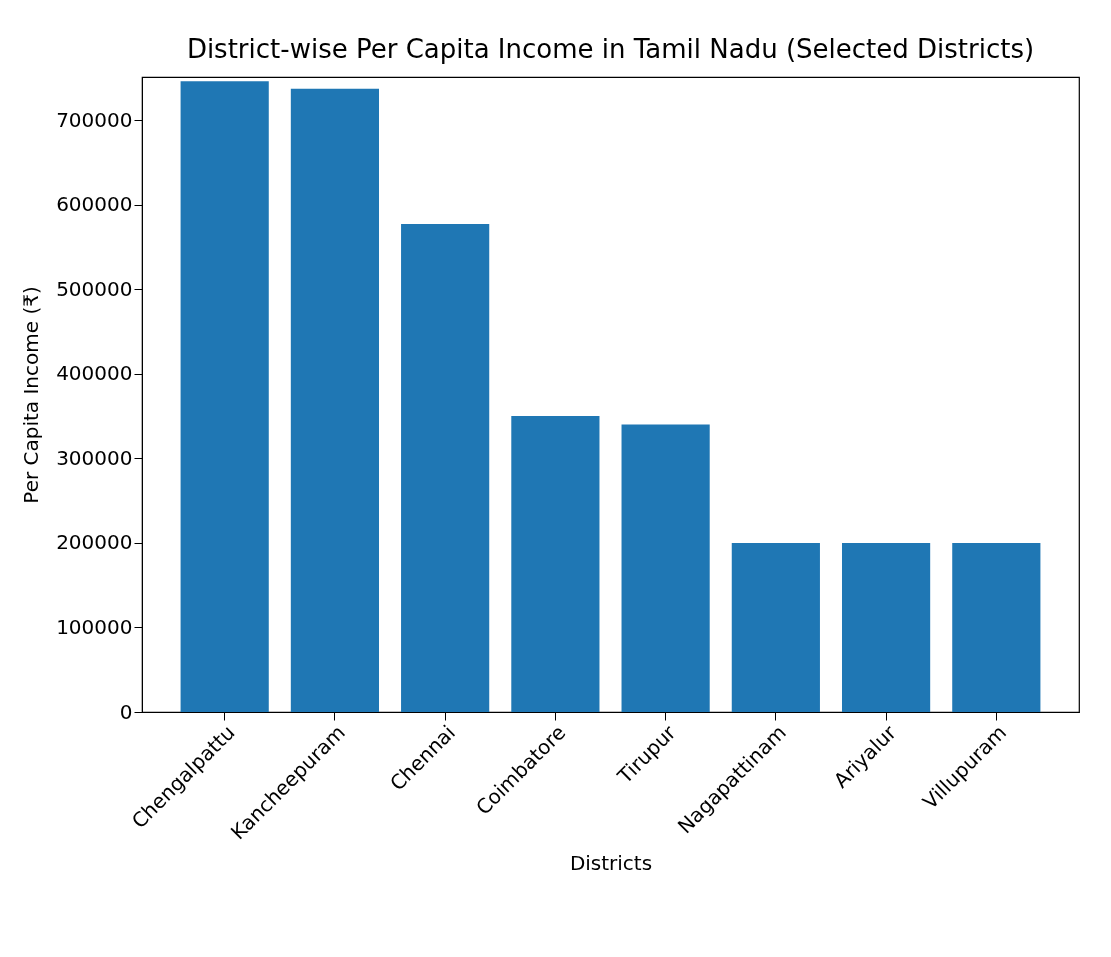 The height and width of the screenshot is (957, 1111). I want to click on y-tick-label: 300000, so click(94, 457).